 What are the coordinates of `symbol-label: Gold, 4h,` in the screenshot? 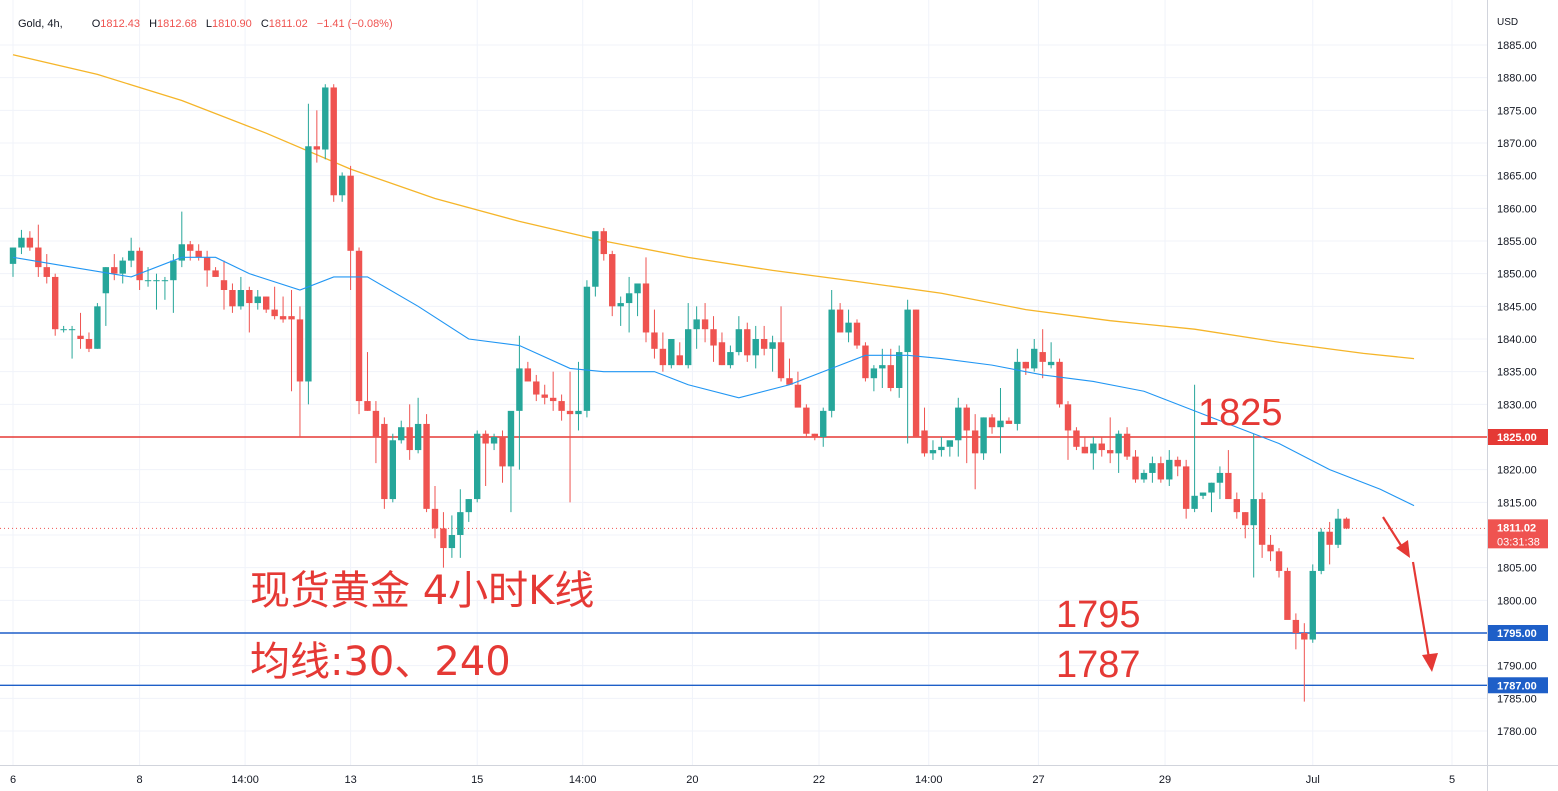 It's located at (40, 24).